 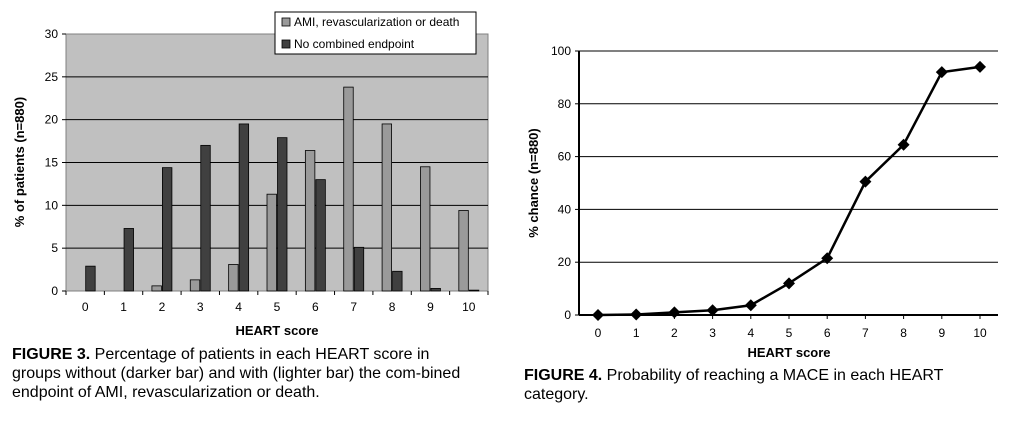 What do you see at coordinates (200, 307) in the screenshot?
I see `fig3-x-tick-label: 3` at bounding box center [200, 307].